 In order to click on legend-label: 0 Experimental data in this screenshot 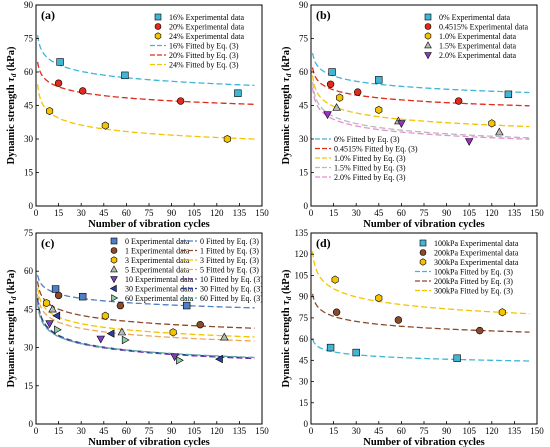, I will do `click(157, 241)`.